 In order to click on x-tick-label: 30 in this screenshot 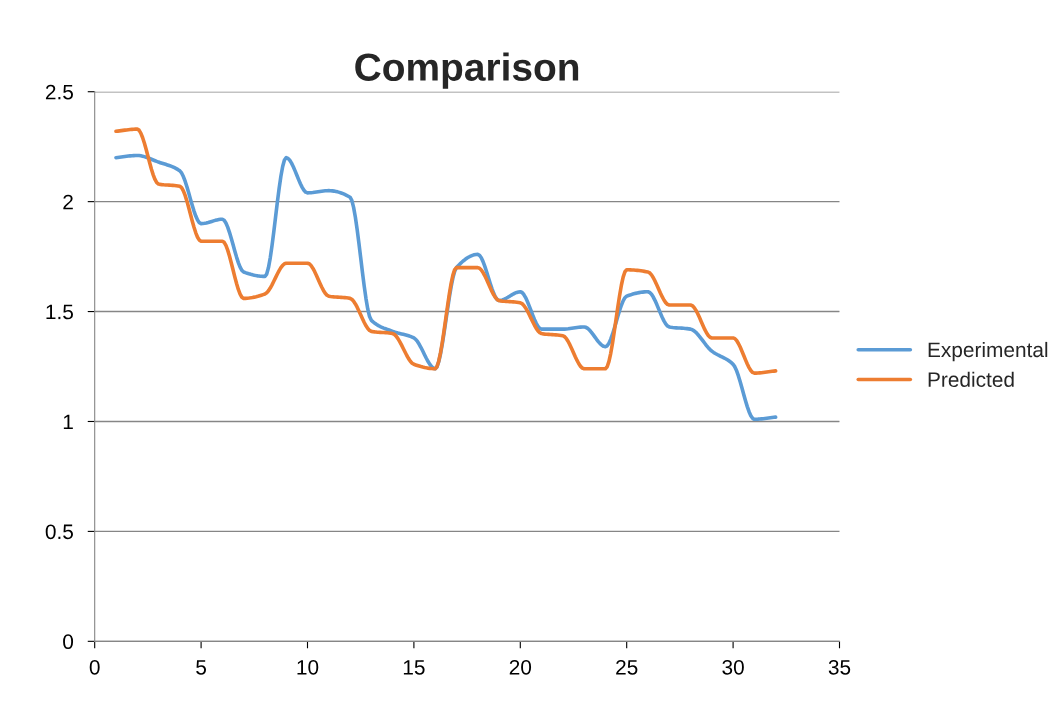, I will do `click(733, 667)`.